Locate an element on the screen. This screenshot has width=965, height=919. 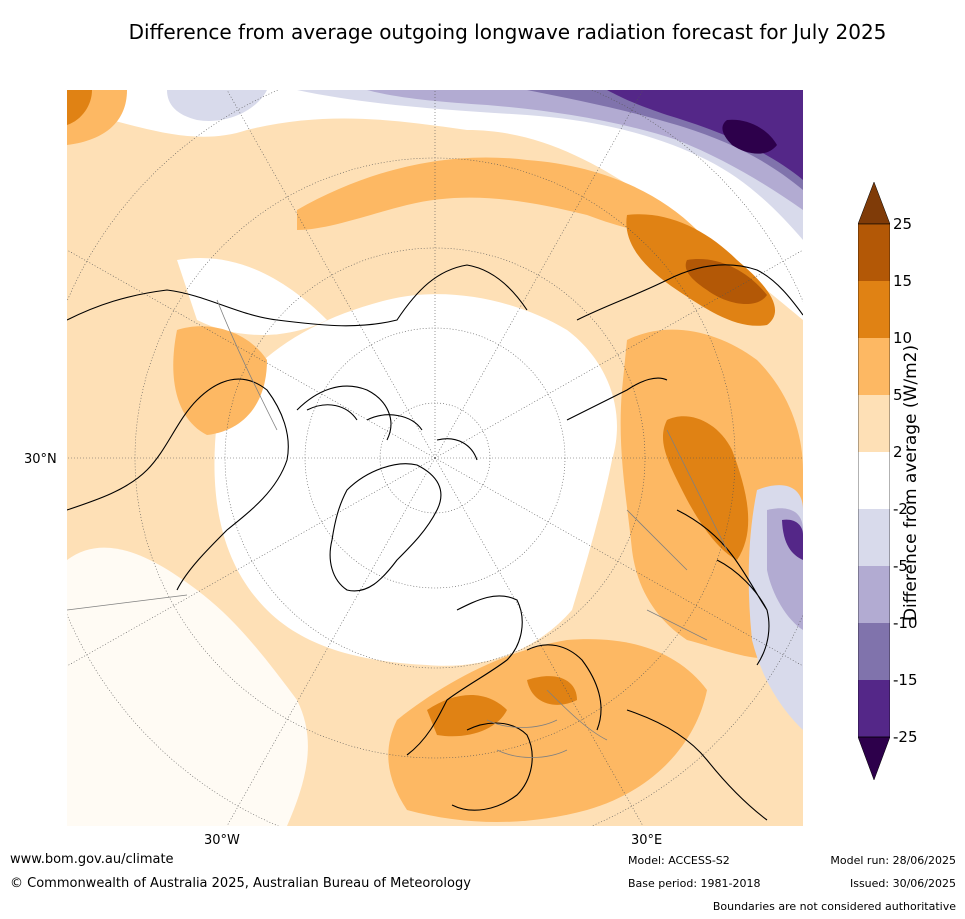
issued-text: Issued: 30/06/2025 is located at coordinates (902, 883).